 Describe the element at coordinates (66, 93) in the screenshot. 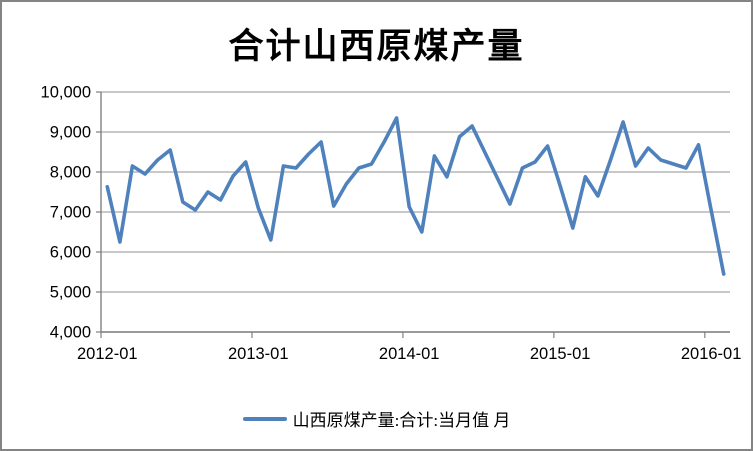

I see `y-axis-label: 10,000` at that location.